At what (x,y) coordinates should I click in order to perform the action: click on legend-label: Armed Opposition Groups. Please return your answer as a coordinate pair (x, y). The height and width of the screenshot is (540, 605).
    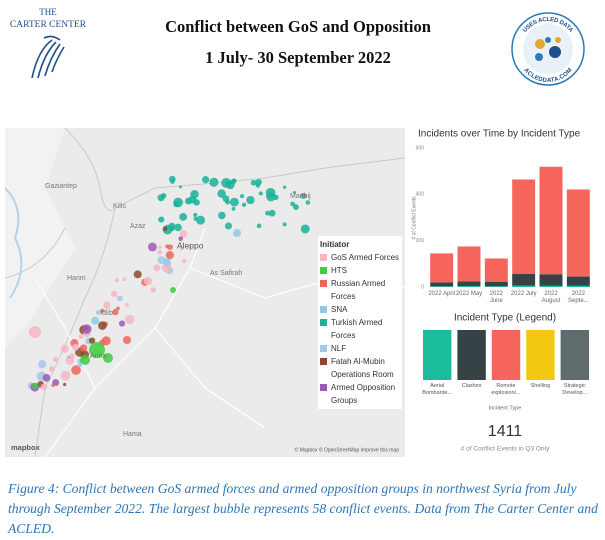
    Looking at the image, I should click on (363, 394).